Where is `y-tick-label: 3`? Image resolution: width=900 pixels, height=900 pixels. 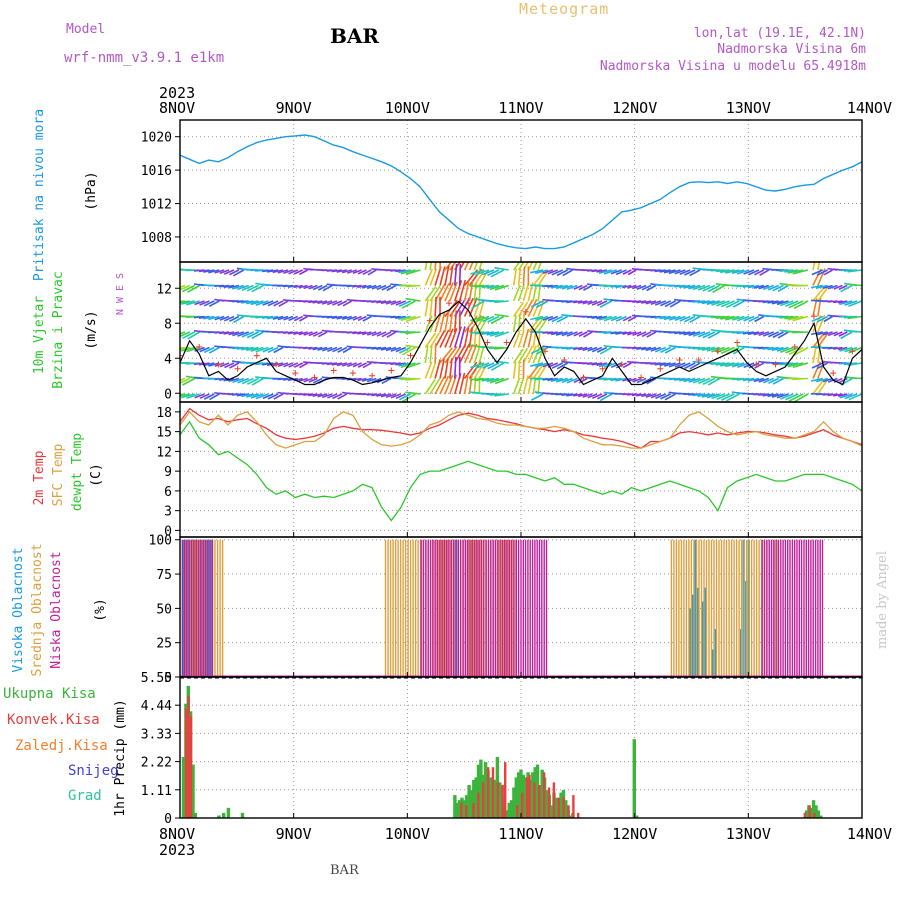
y-tick-label: 3 is located at coordinates (168, 512).